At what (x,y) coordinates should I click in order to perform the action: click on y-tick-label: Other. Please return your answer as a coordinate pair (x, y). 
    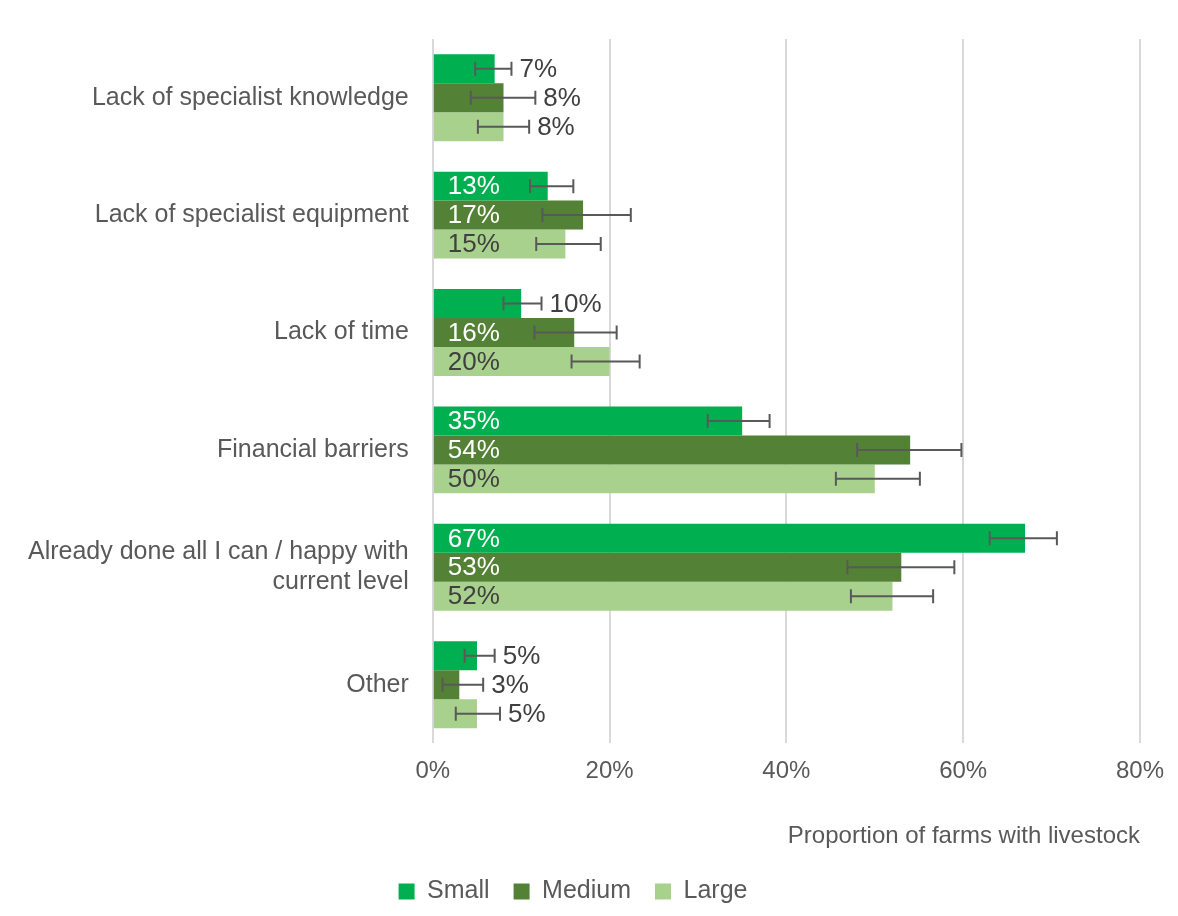
    Looking at the image, I should click on (377, 682).